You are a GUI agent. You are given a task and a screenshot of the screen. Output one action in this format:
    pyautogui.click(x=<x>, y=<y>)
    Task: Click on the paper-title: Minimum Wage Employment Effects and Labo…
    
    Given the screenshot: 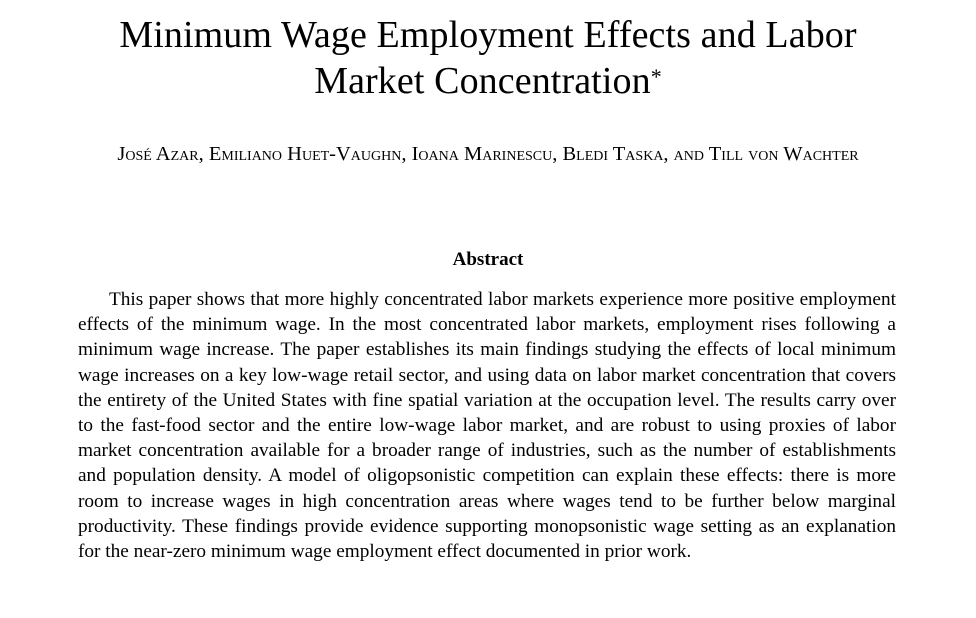 What is the action you would take?
    pyautogui.click(x=488, y=58)
    